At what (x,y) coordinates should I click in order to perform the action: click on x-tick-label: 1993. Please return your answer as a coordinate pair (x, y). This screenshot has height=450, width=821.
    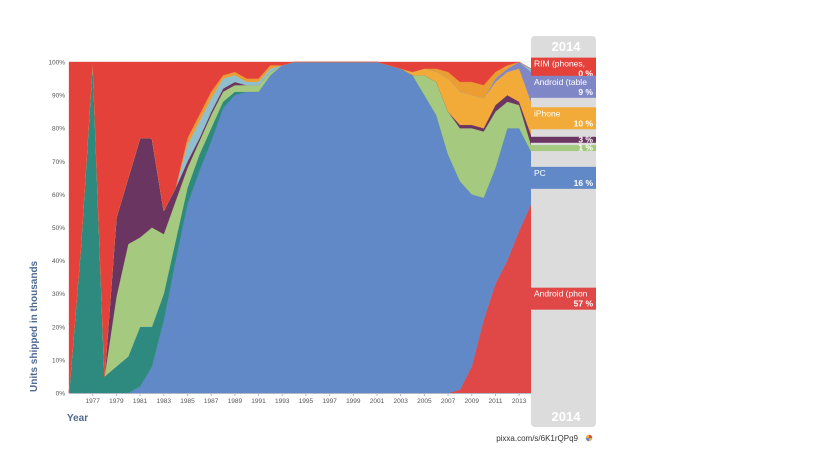
    Looking at the image, I should click on (282, 401).